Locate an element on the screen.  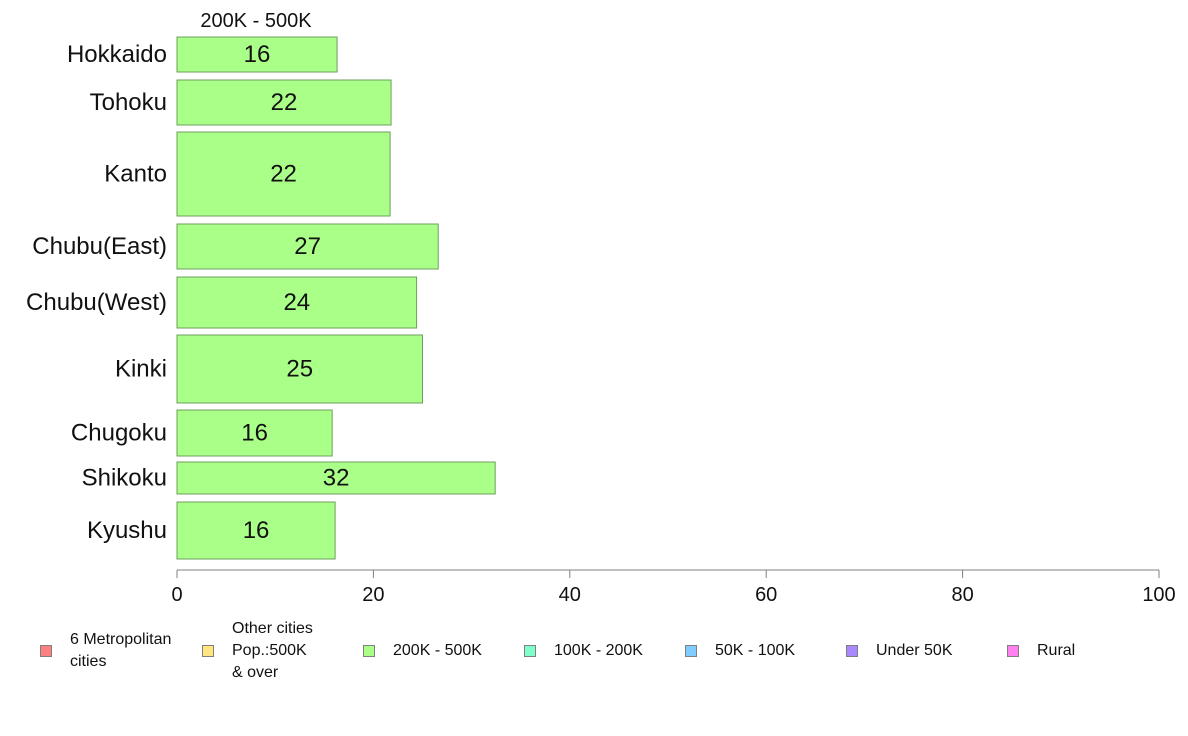
x-tick-label: 0 is located at coordinates (176, 595).